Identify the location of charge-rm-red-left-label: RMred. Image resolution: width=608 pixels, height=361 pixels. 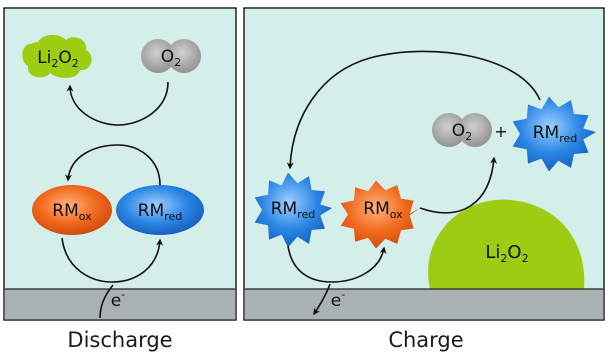
(293, 210).